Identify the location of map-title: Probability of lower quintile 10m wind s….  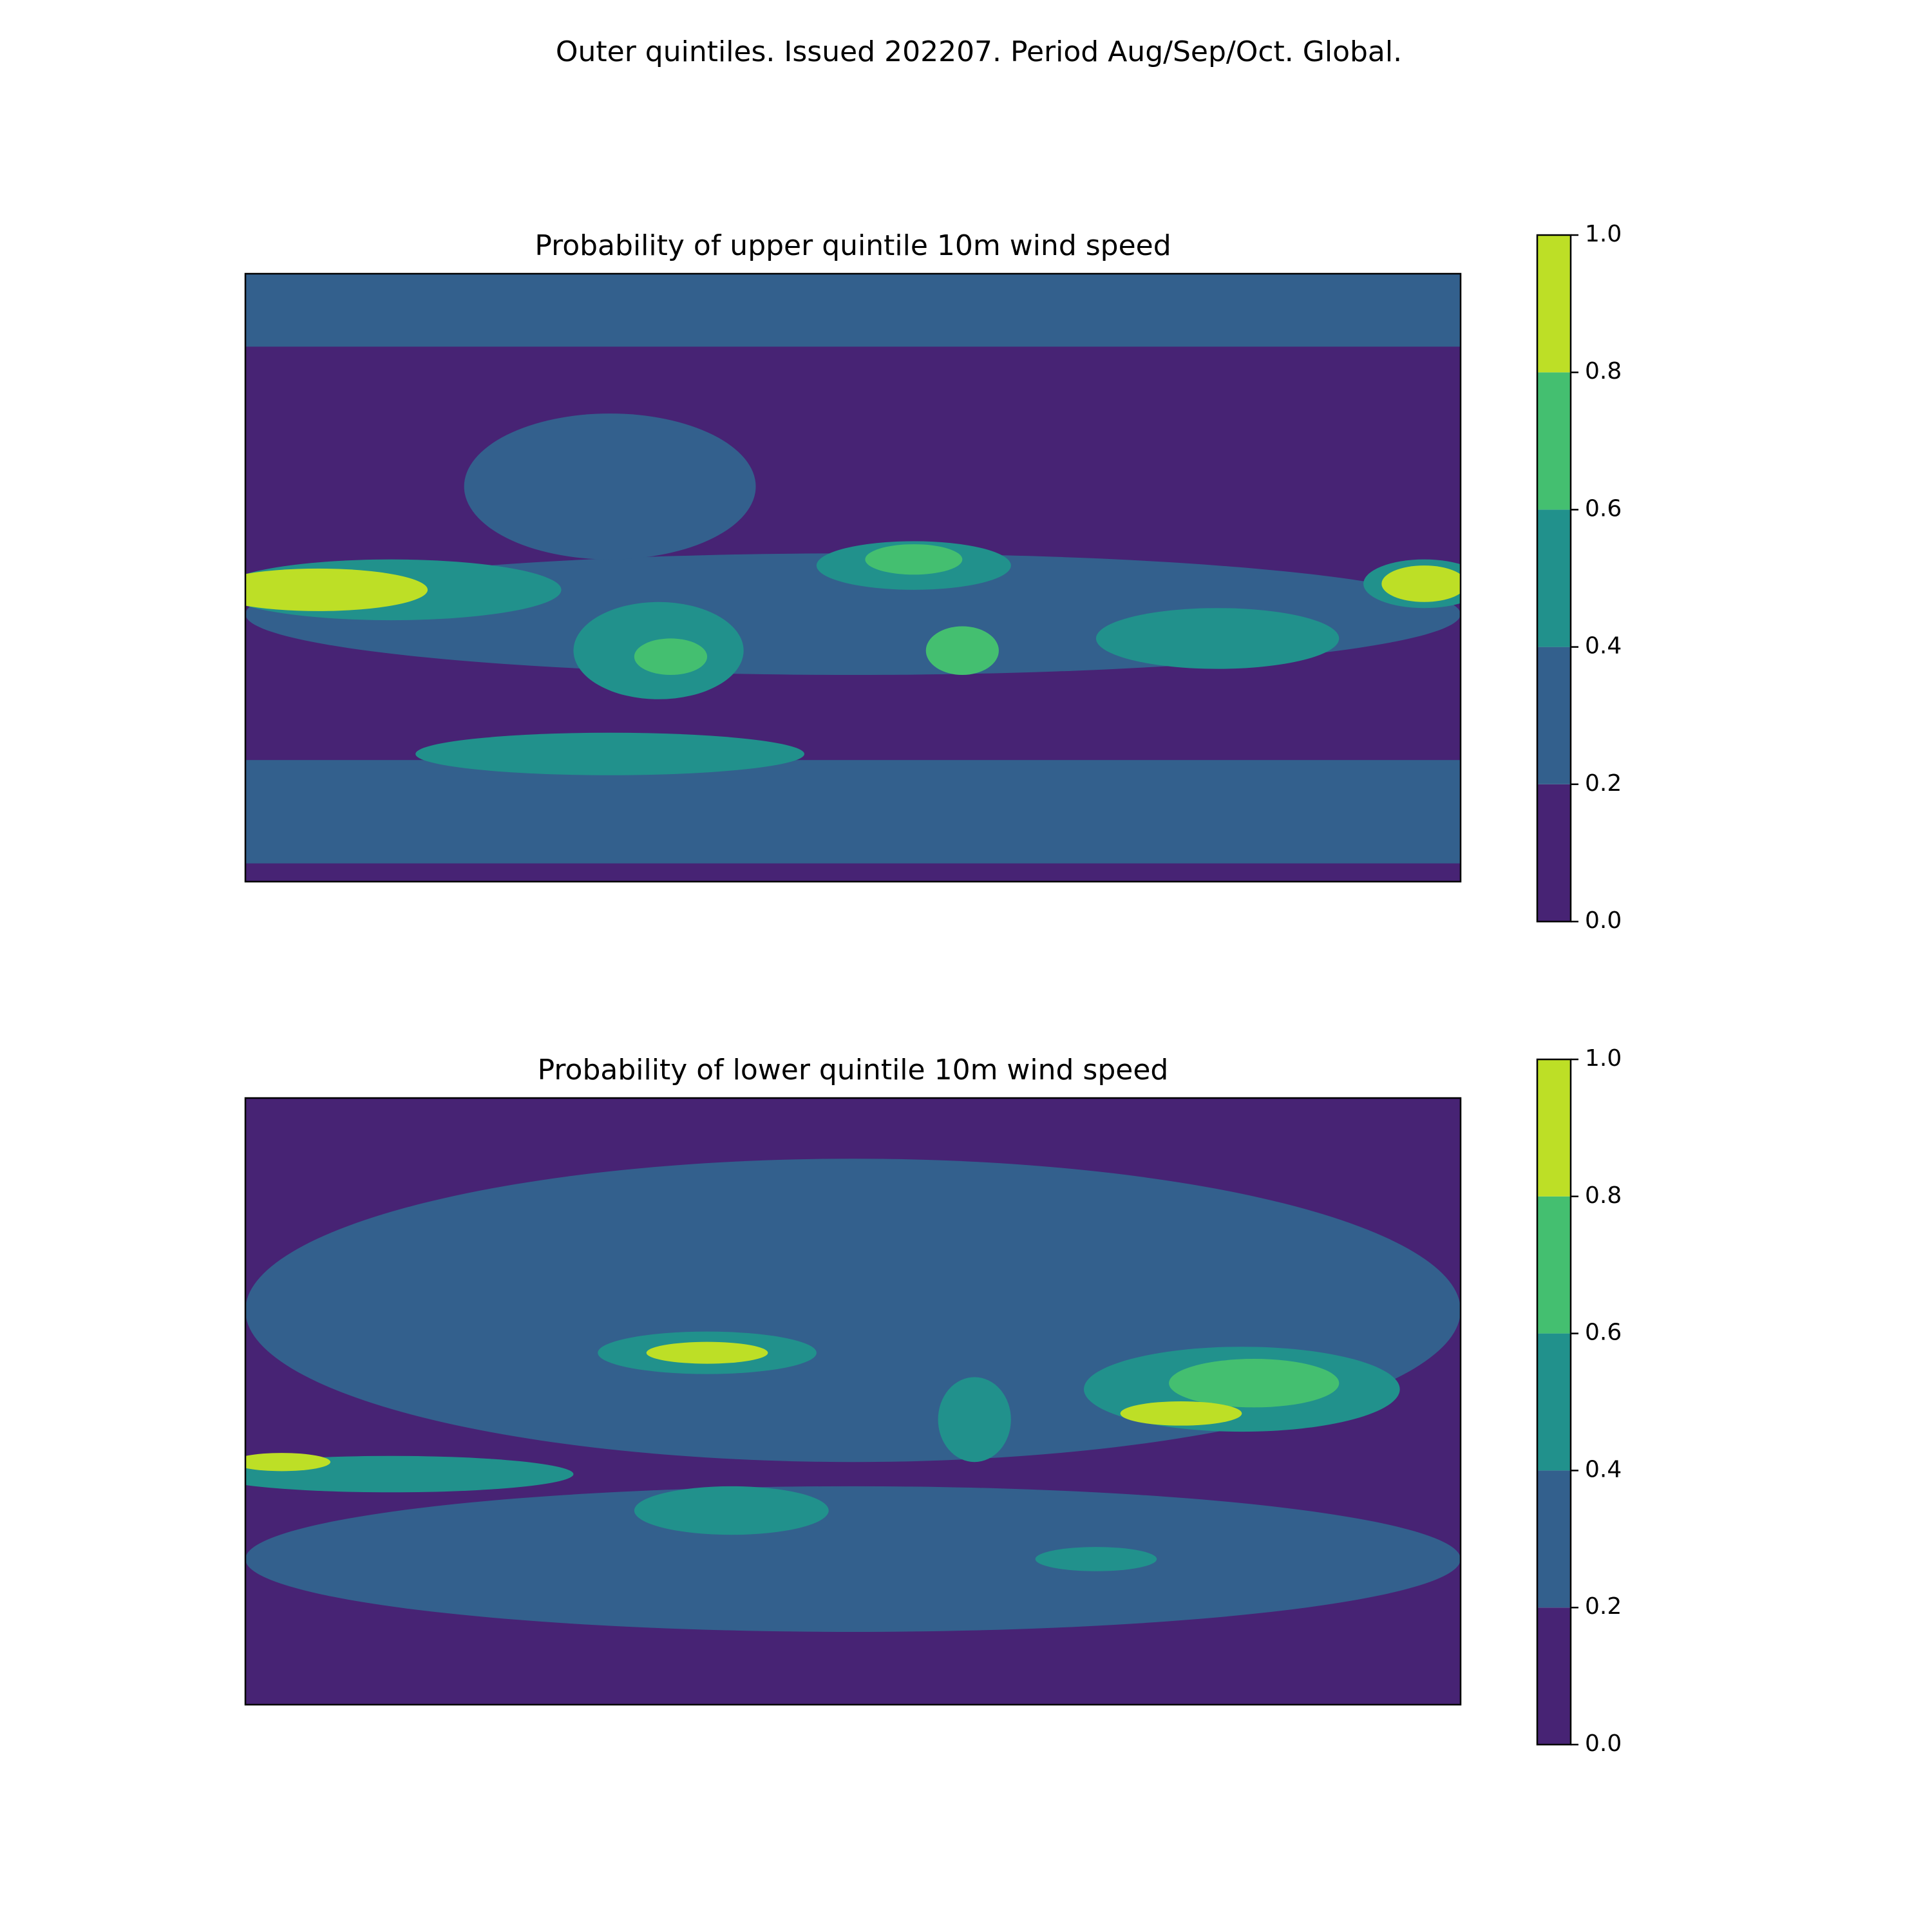
(853, 1070).